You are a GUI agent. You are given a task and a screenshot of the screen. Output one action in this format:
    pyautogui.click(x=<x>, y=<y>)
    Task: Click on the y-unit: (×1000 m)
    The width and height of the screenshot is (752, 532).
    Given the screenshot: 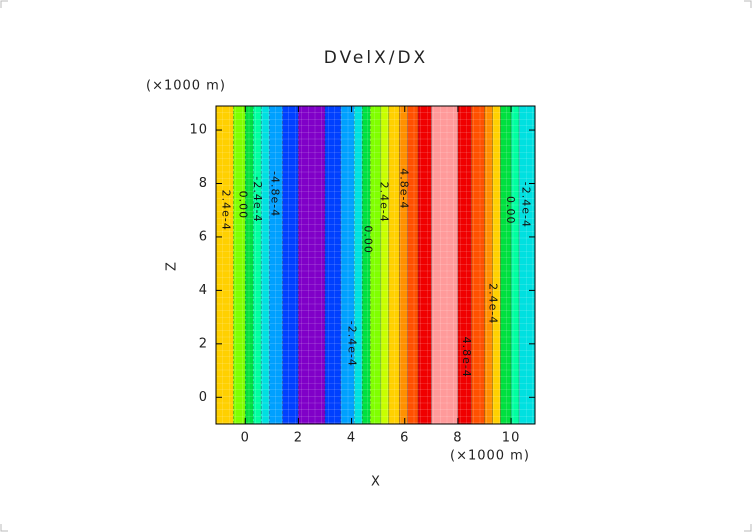 What is the action you would take?
    pyautogui.click(x=186, y=86)
    